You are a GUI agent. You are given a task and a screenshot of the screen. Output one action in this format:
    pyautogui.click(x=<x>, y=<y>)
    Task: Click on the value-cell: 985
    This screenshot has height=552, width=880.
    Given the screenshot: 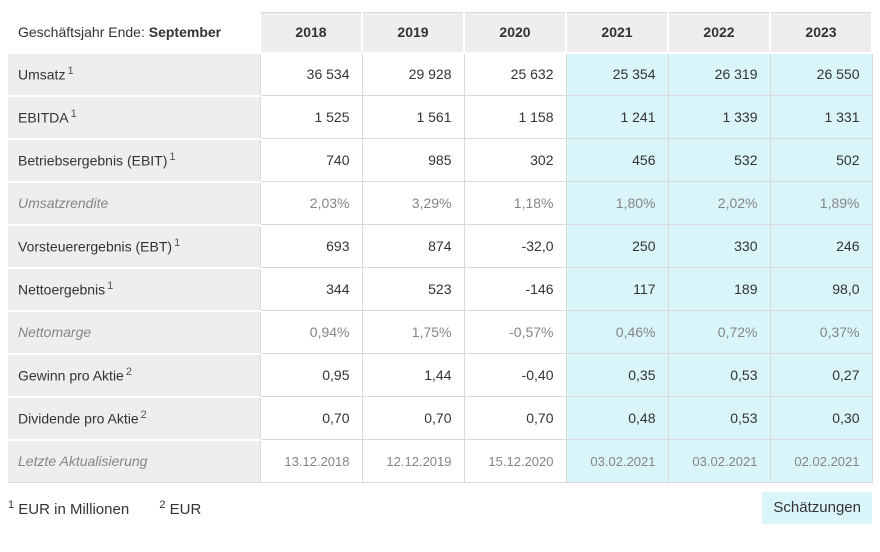 What is the action you would take?
    pyautogui.click(x=413, y=160)
    